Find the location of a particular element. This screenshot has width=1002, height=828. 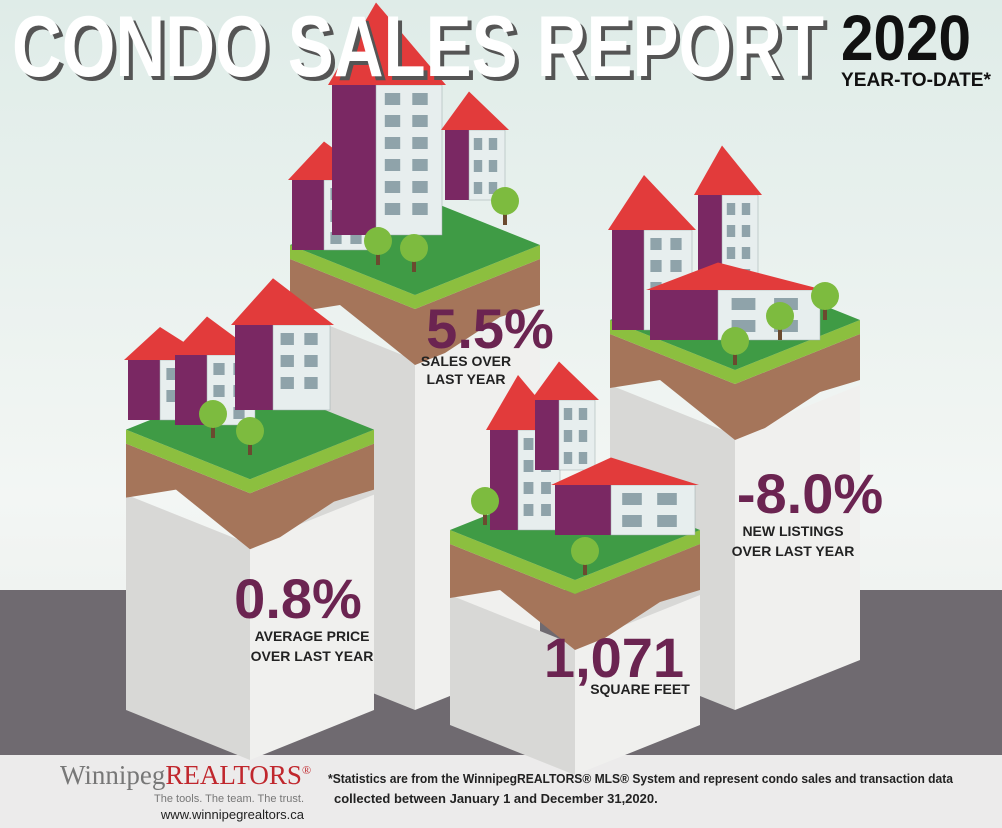

stat-label: SQUARE FEET is located at coordinates (640, 689).